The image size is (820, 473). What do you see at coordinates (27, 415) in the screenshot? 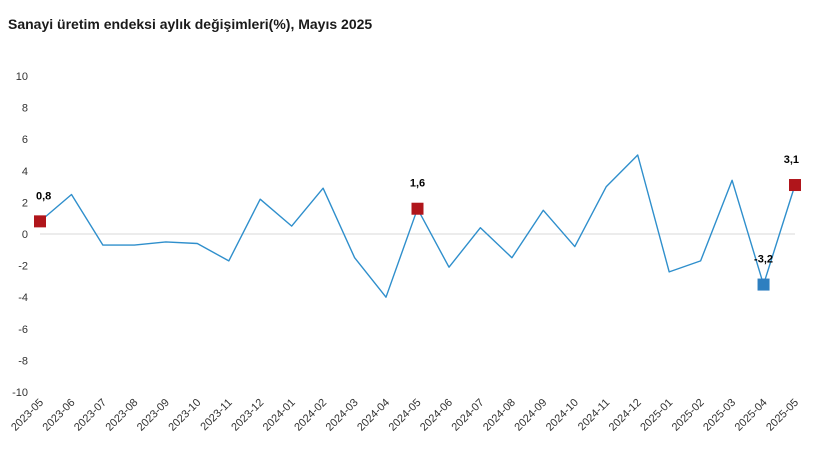
I see `x-tick-label: 2023-05` at bounding box center [27, 415].